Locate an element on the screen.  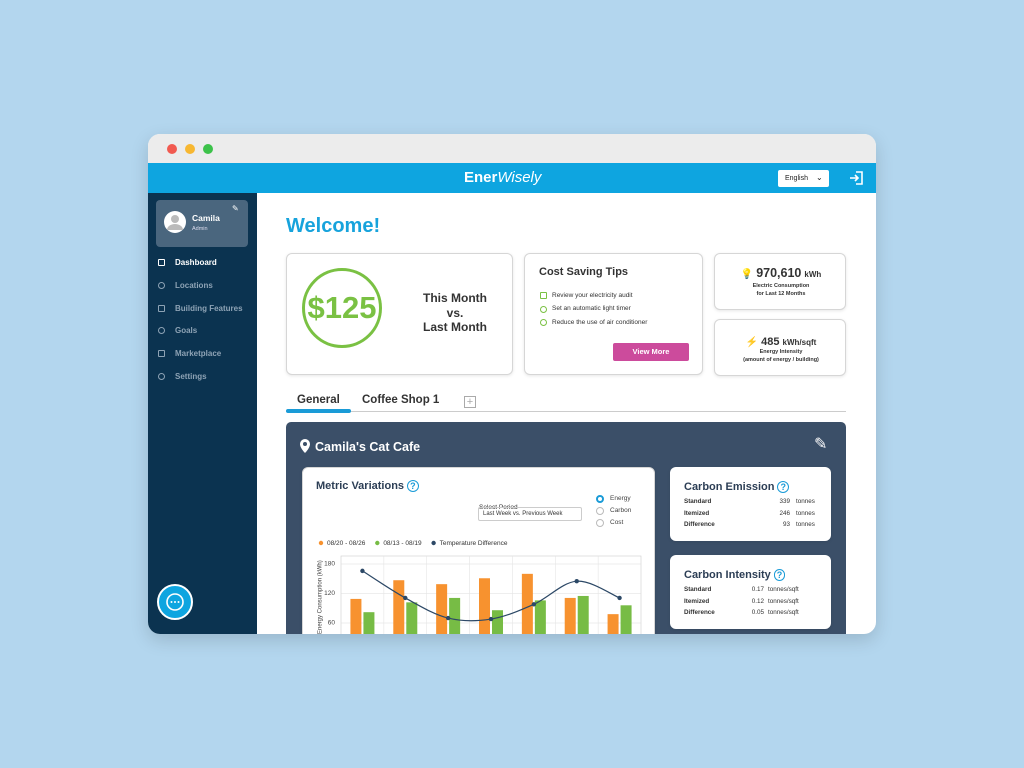
stat-value: 485 is located at coordinates (770, 342).